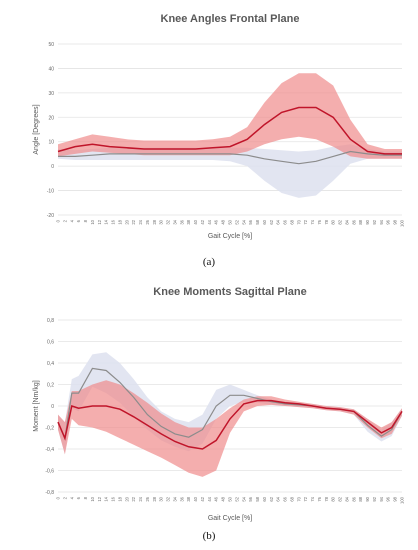 This screenshot has height=550, width=418. Describe the element at coordinates (229, 292) in the screenshot. I see `chart-title: Knee Moments Sagittal Plane` at that location.